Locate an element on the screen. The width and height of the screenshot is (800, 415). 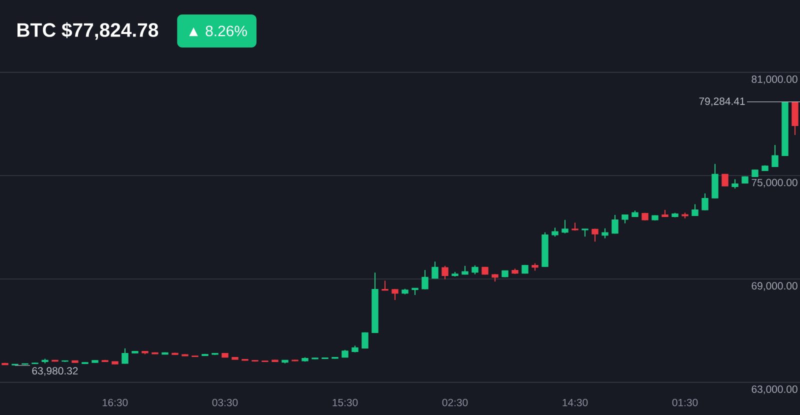
x-tick-label: 16:30 is located at coordinates (115, 402).